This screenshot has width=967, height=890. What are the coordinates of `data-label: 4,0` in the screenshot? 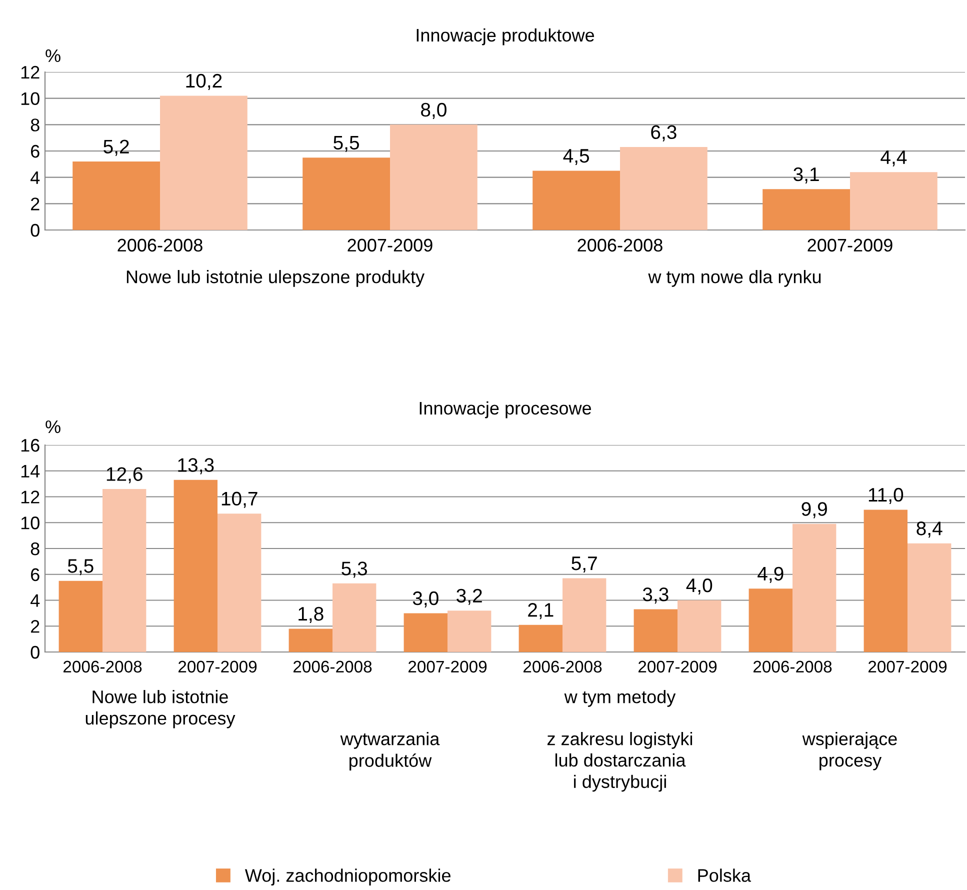 It's located at (699, 586).